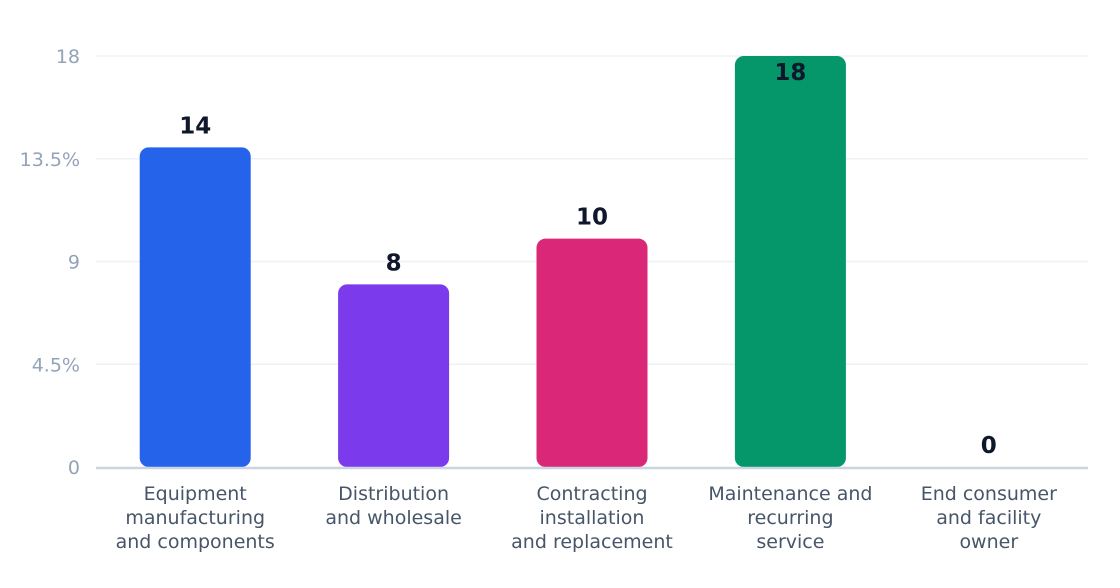 Image resolution: width=1120 pixels, height=588 pixels. Describe the element at coordinates (790, 73) in the screenshot. I see `data-label: 18` at that location.